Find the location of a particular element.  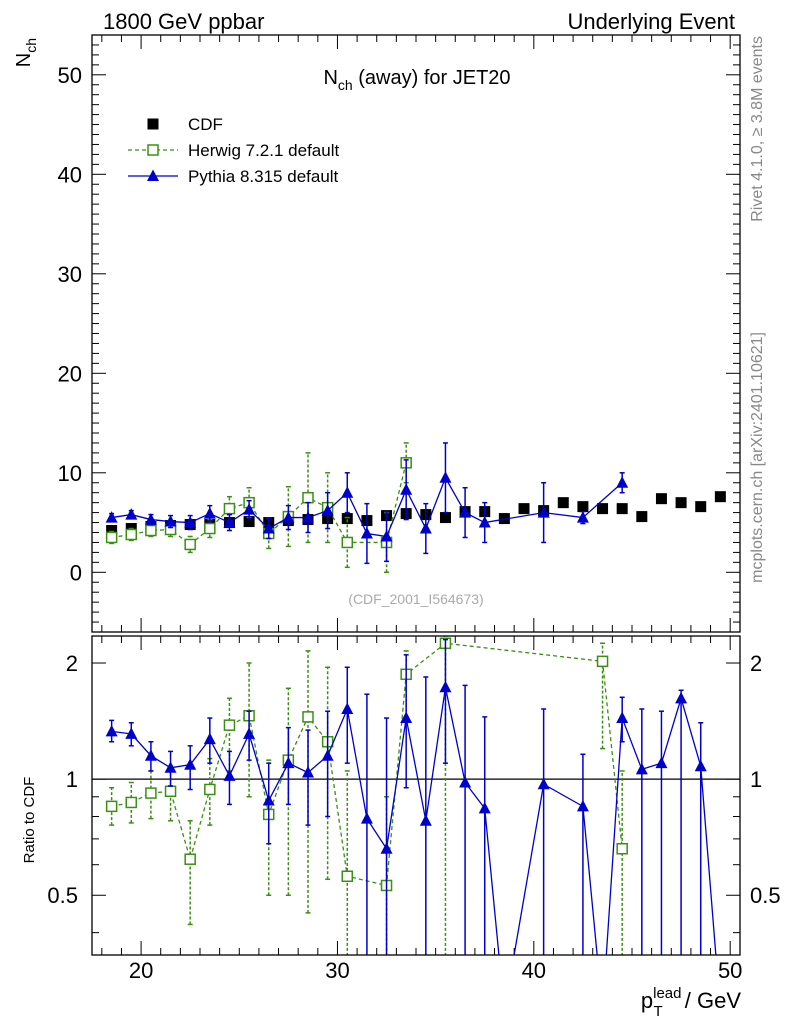

analysis-watermark: (CDF_2001_I564673) is located at coordinates (415, 599).